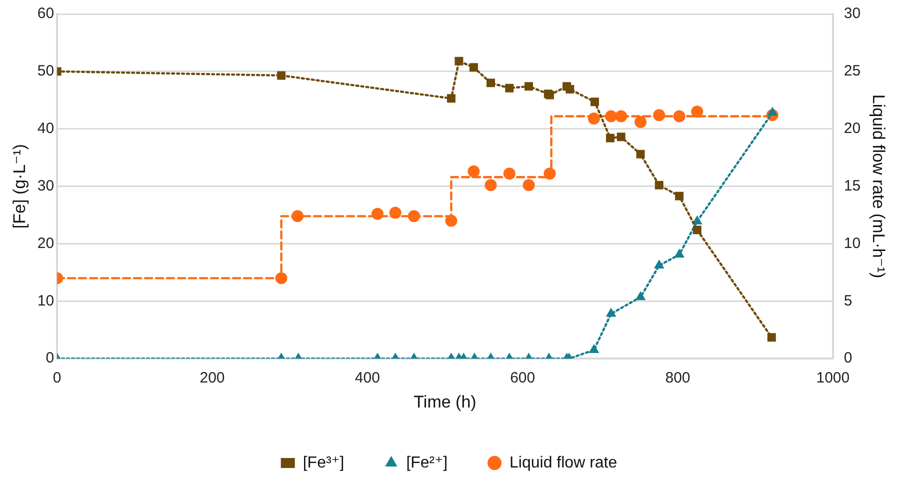 This screenshot has height=485, width=900. I want to click on x-tick-label: 200, so click(212, 378).